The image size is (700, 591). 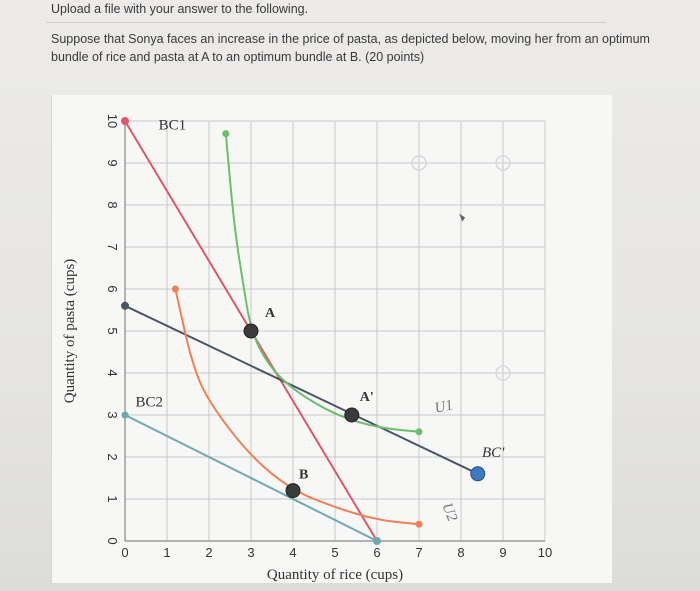 What do you see at coordinates (303, 475) in the screenshot?
I see `point-label-b: B` at bounding box center [303, 475].